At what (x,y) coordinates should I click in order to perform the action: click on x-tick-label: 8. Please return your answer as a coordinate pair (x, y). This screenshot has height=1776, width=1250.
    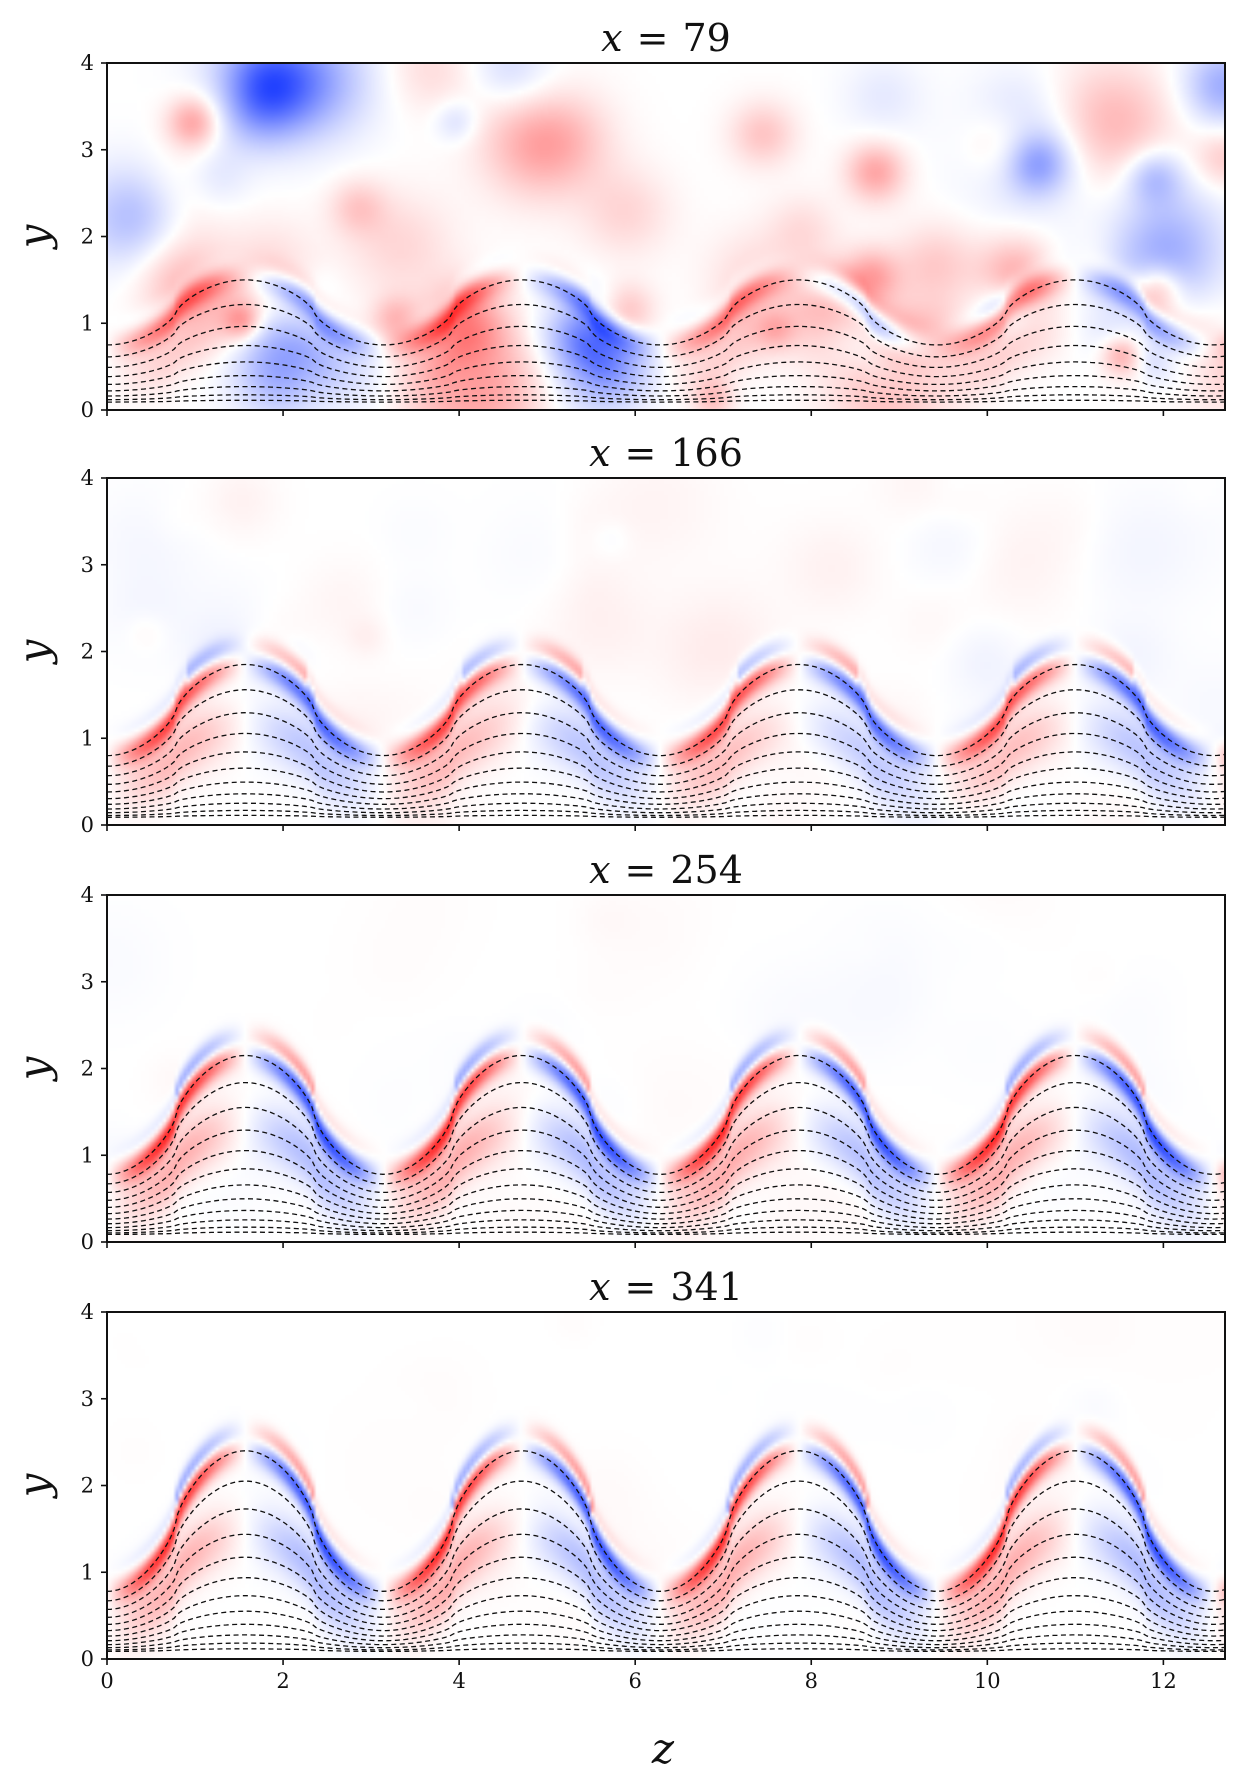
    Looking at the image, I should click on (811, 1681).